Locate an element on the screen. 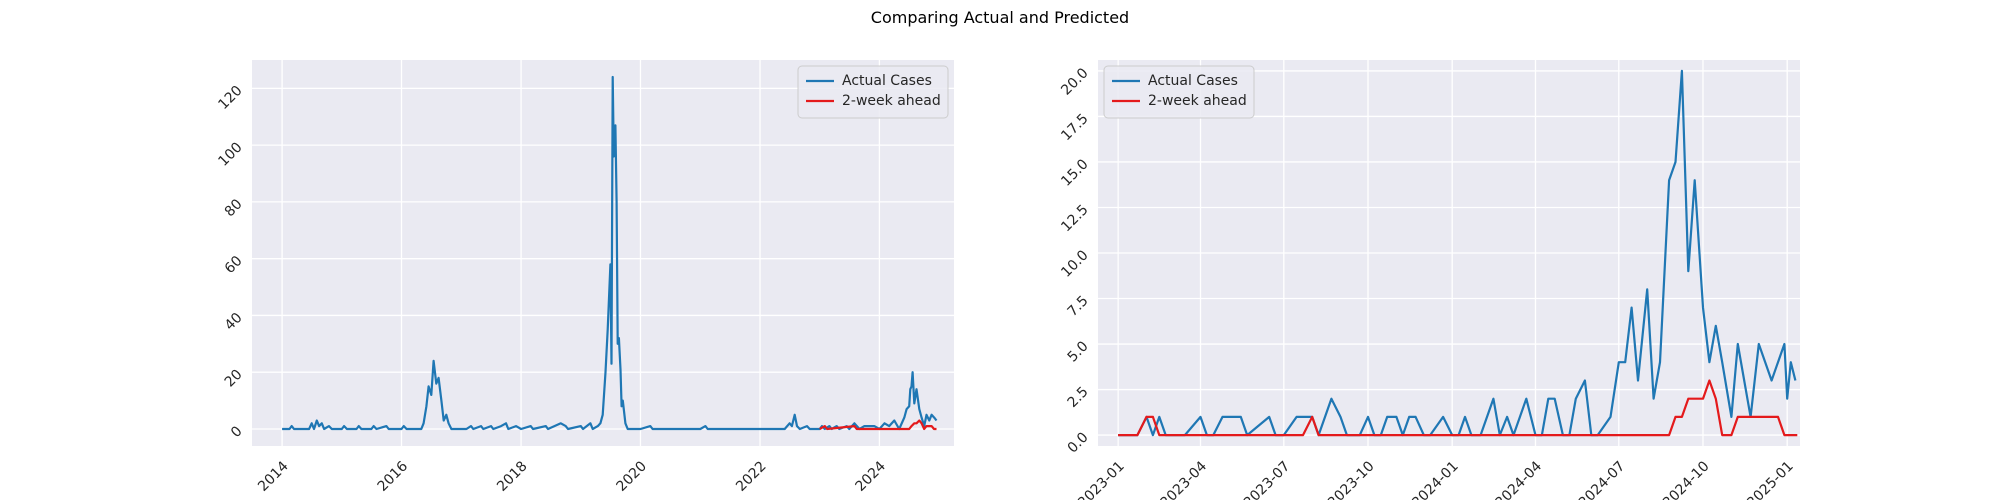 The image size is (2000, 504). y-tick-label: 0.0 is located at coordinates (1078, 442).